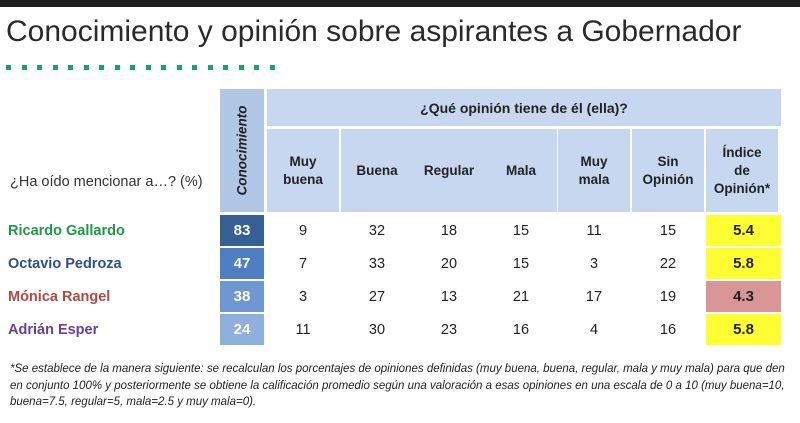  Describe the element at coordinates (594, 329) in the screenshot. I see `opinion-value: 4` at that location.